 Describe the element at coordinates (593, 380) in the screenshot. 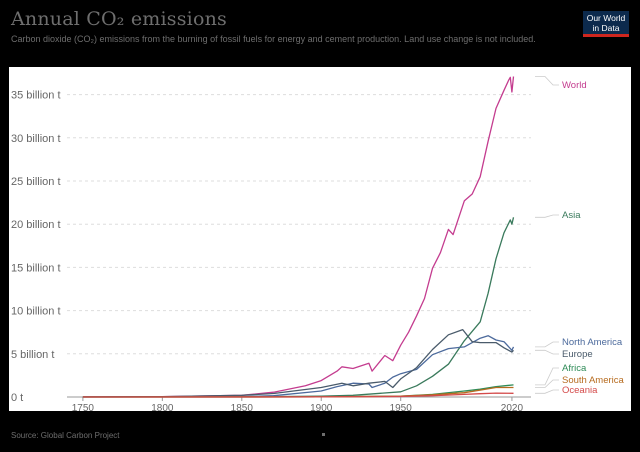

I see `series-label-5: South America` at that location.